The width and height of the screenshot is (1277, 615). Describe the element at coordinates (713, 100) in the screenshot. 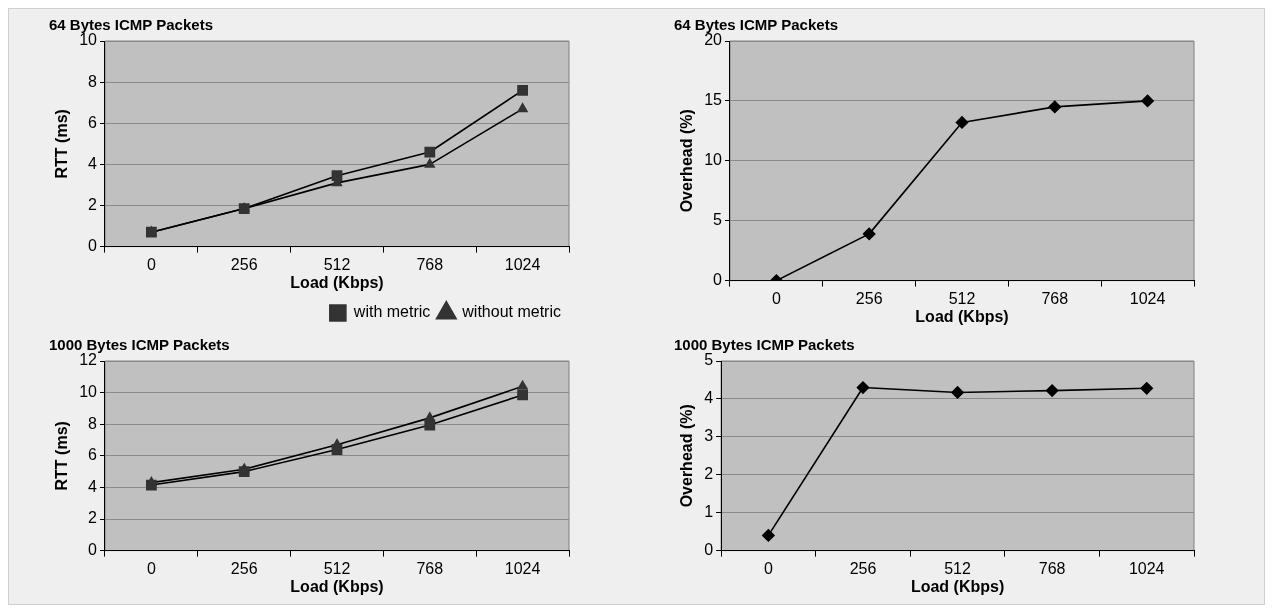

I see `y-tick-label: 15` at that location.